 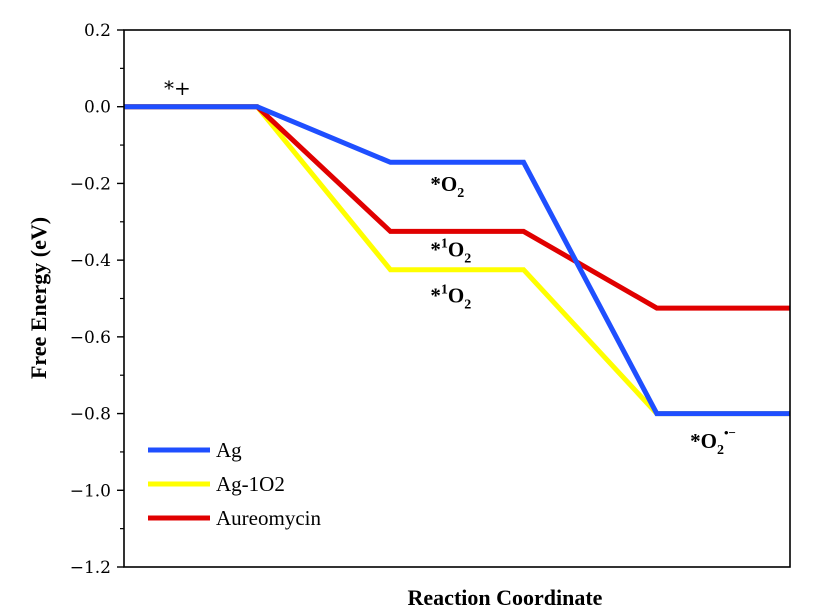 What do you see at coordinates (229, 450) in the screenshot?
I see `legend-label: Ag` at bounding box center [229, 450].